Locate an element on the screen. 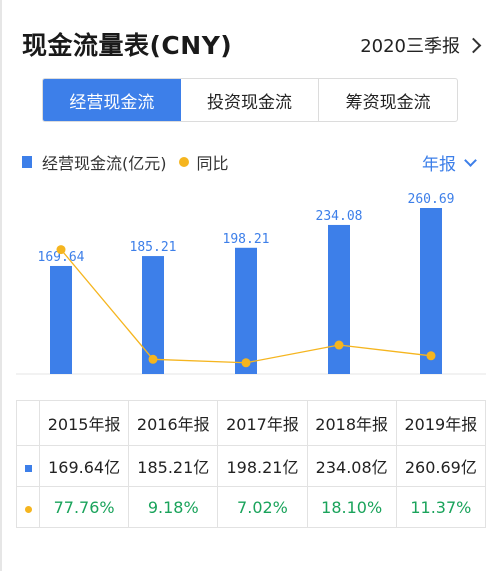  table-cell: 185.21亿 is located at coordinates (173, 466).